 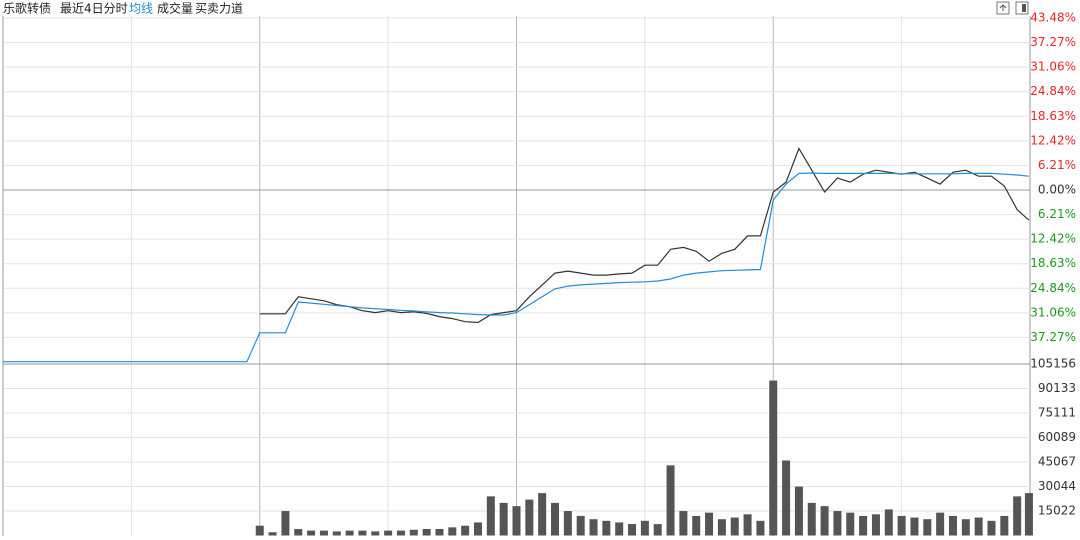 What do you see at coordinates (1057, 190) in the screenshot?
I see `y-tick-label: 0.00%` at bounding box center [1057, 190].